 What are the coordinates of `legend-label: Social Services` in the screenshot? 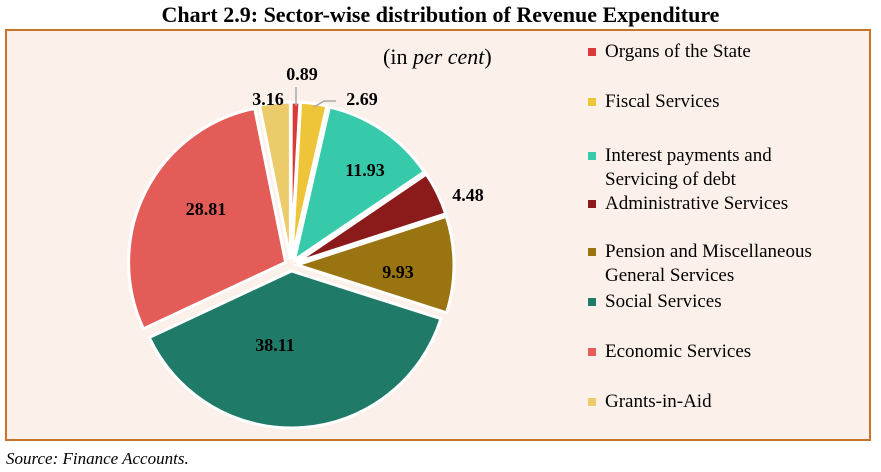 It's located at (663, 301).